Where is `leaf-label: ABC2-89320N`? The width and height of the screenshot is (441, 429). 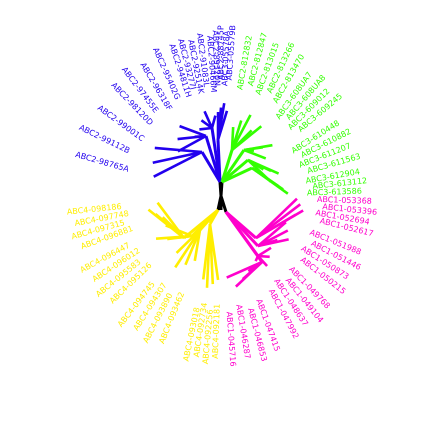 leaf-label: ABC2-89320N is located at coordinates (216, 58).